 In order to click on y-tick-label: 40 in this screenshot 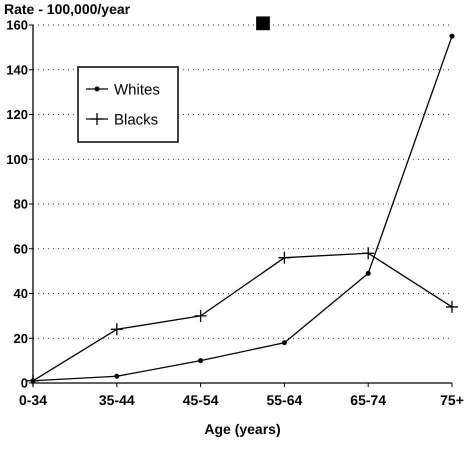, I will do `click(21, 294)`.